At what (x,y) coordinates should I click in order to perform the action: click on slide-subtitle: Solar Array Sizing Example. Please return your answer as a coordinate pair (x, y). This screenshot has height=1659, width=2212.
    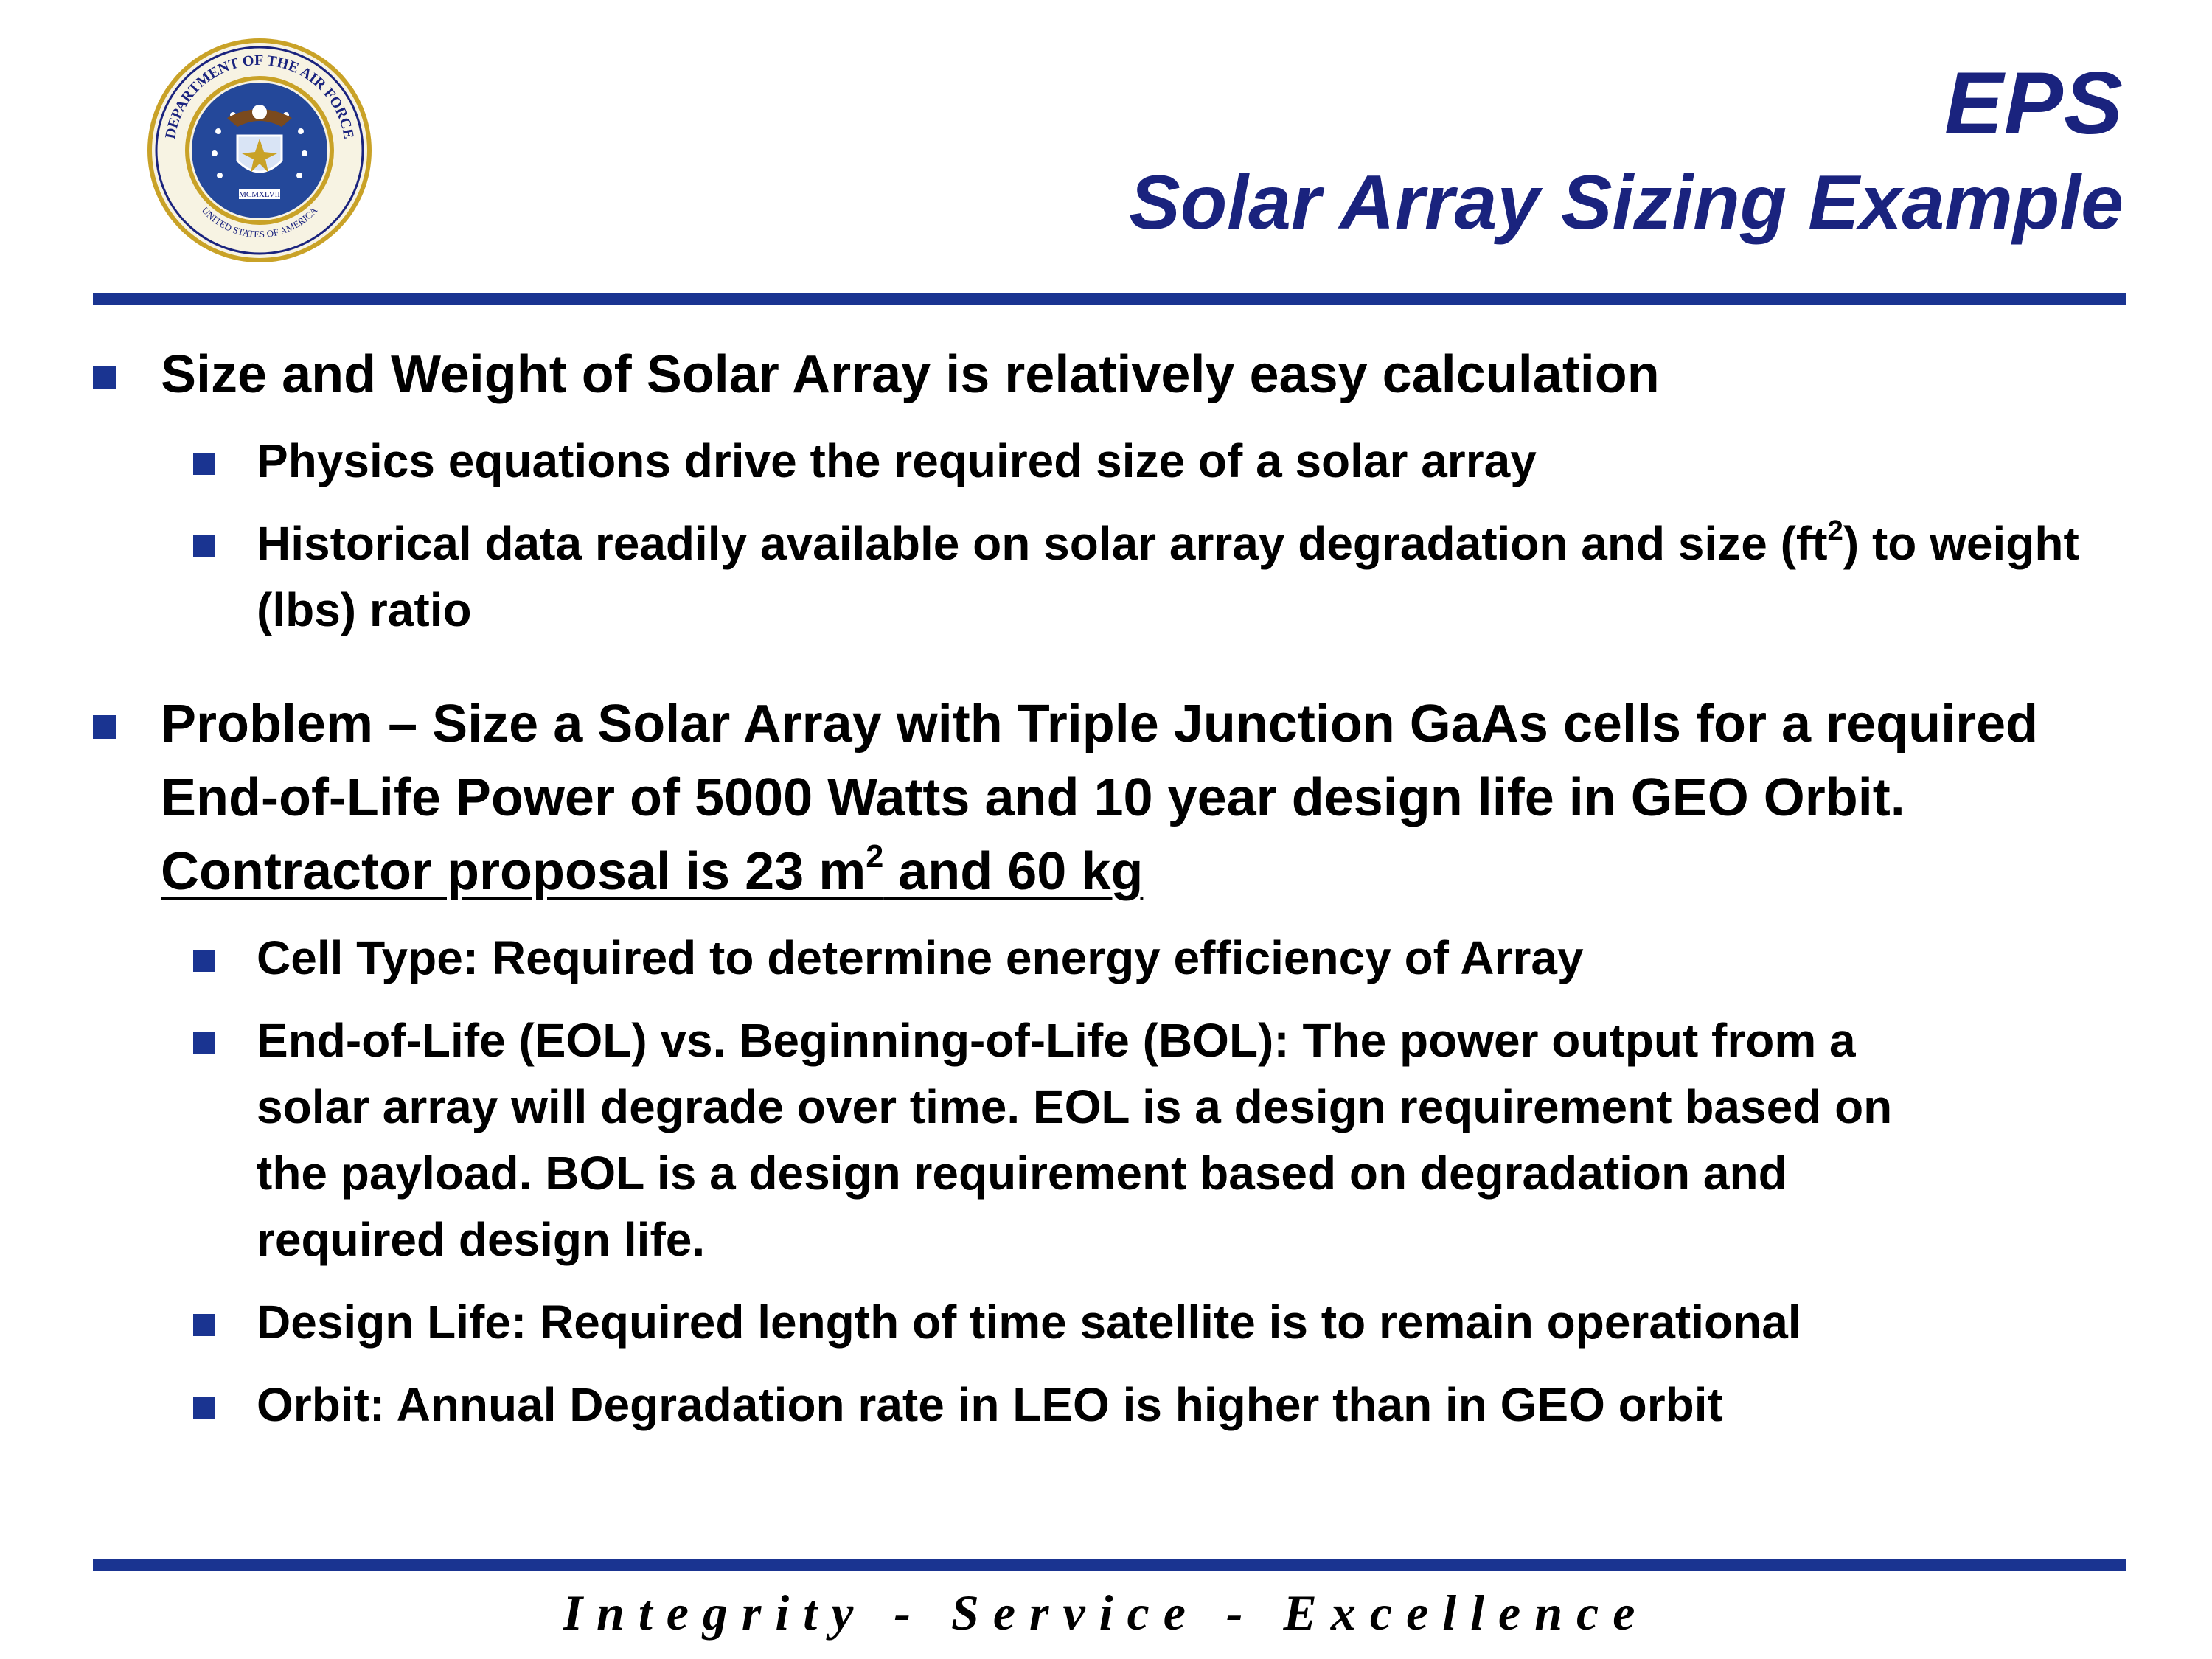
    Looking at the image, I should click on (1626, 203).